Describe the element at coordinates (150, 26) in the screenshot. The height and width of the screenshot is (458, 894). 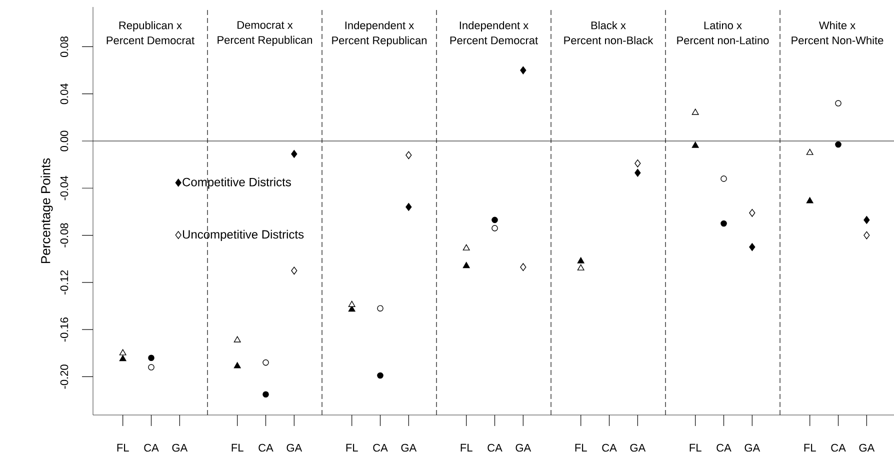
I see `text: Republican x` at that location.